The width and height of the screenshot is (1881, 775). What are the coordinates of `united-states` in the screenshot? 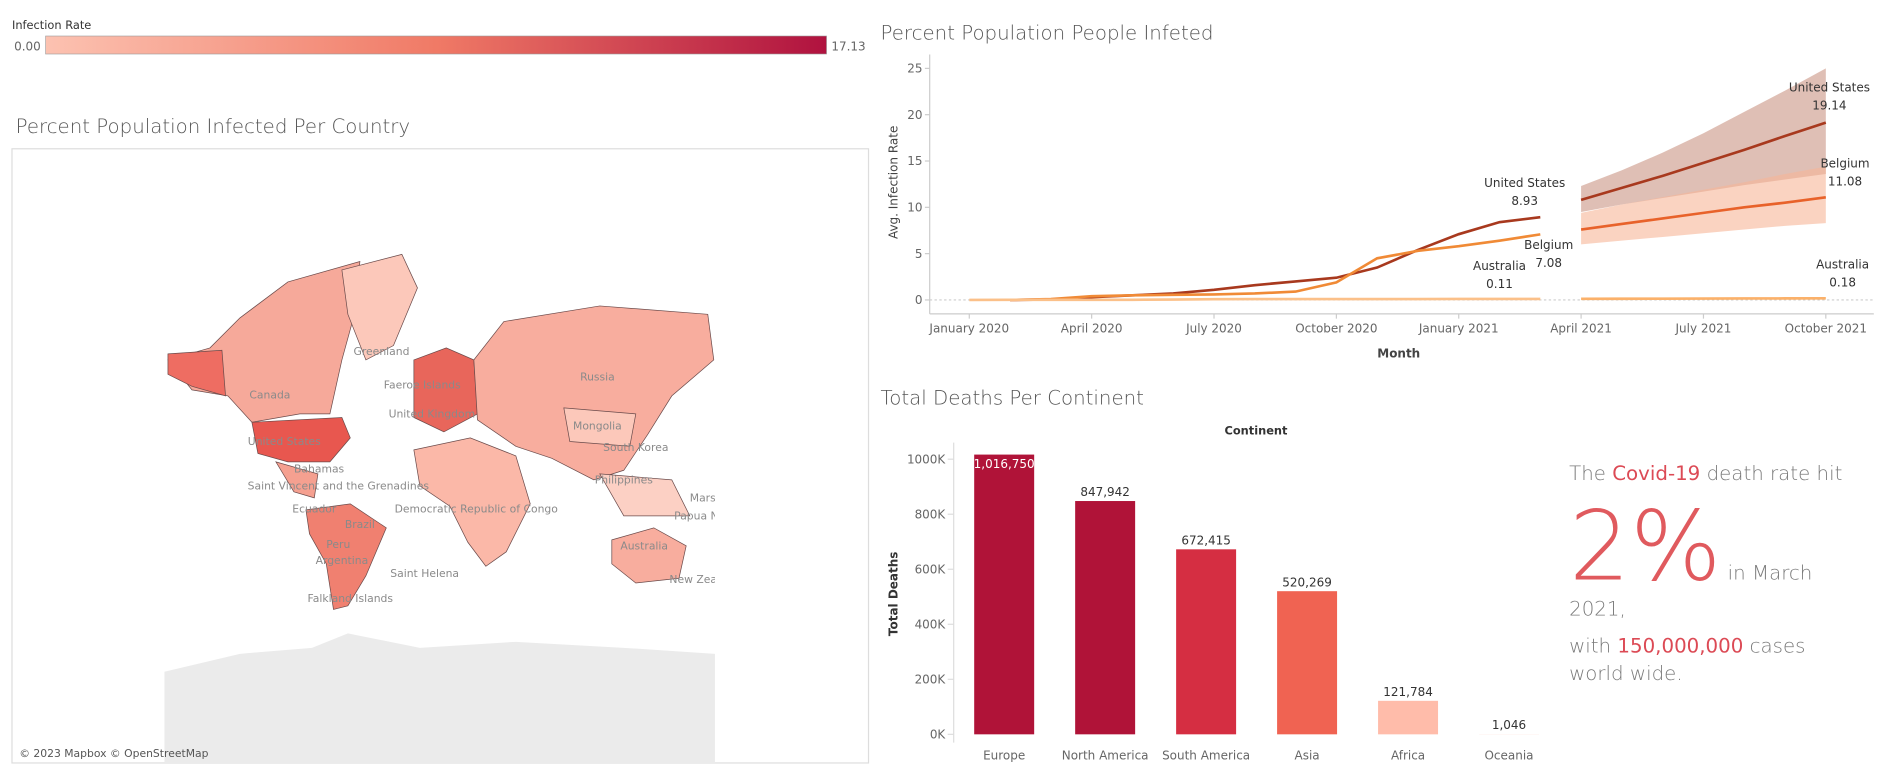 It's located at (301, 440).